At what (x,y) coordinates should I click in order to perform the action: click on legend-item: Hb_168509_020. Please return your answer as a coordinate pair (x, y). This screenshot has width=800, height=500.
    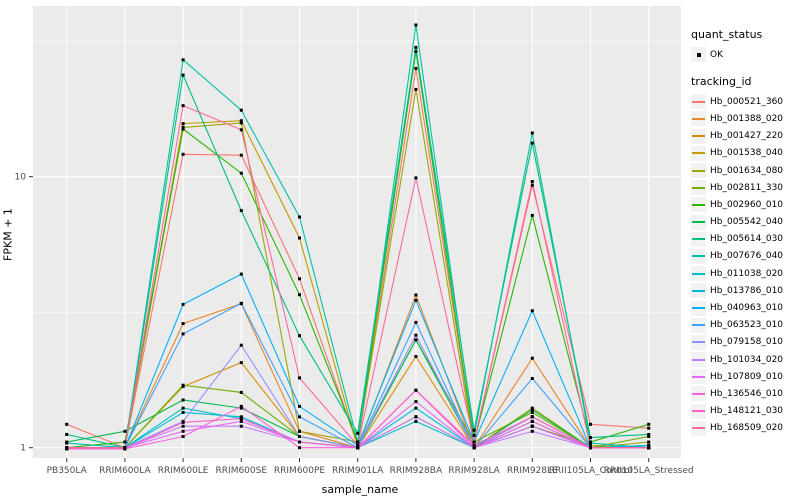
    Looking at the image, I should click on (745, 428).